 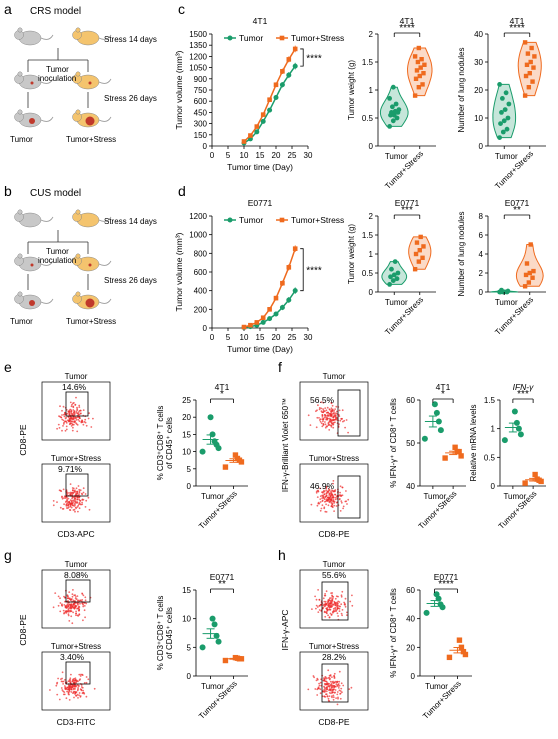 What do you see at coordinates (34, 218) in the screenshot?
I see `mouse-icon` at bounding box center [34, 218].